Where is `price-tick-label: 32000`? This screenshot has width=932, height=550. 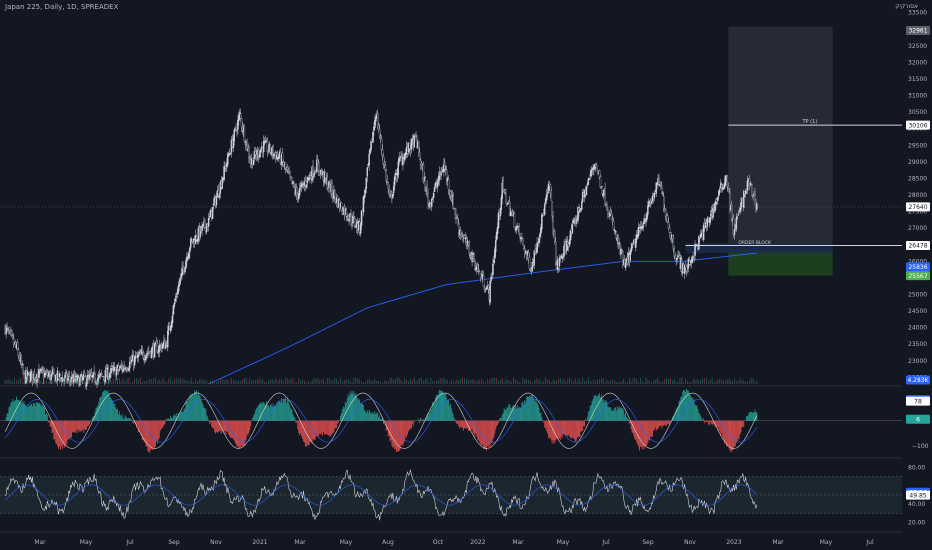
price-tick-label: 32000 is located at coordinates (917, 62).